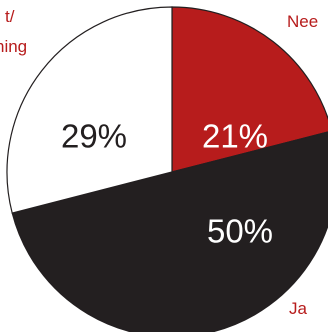  What do you see at coordinates (13, 31) in the screenshot?
I see `legend-label-weet-niet: t/ ning` at bounding box center [13, 31].